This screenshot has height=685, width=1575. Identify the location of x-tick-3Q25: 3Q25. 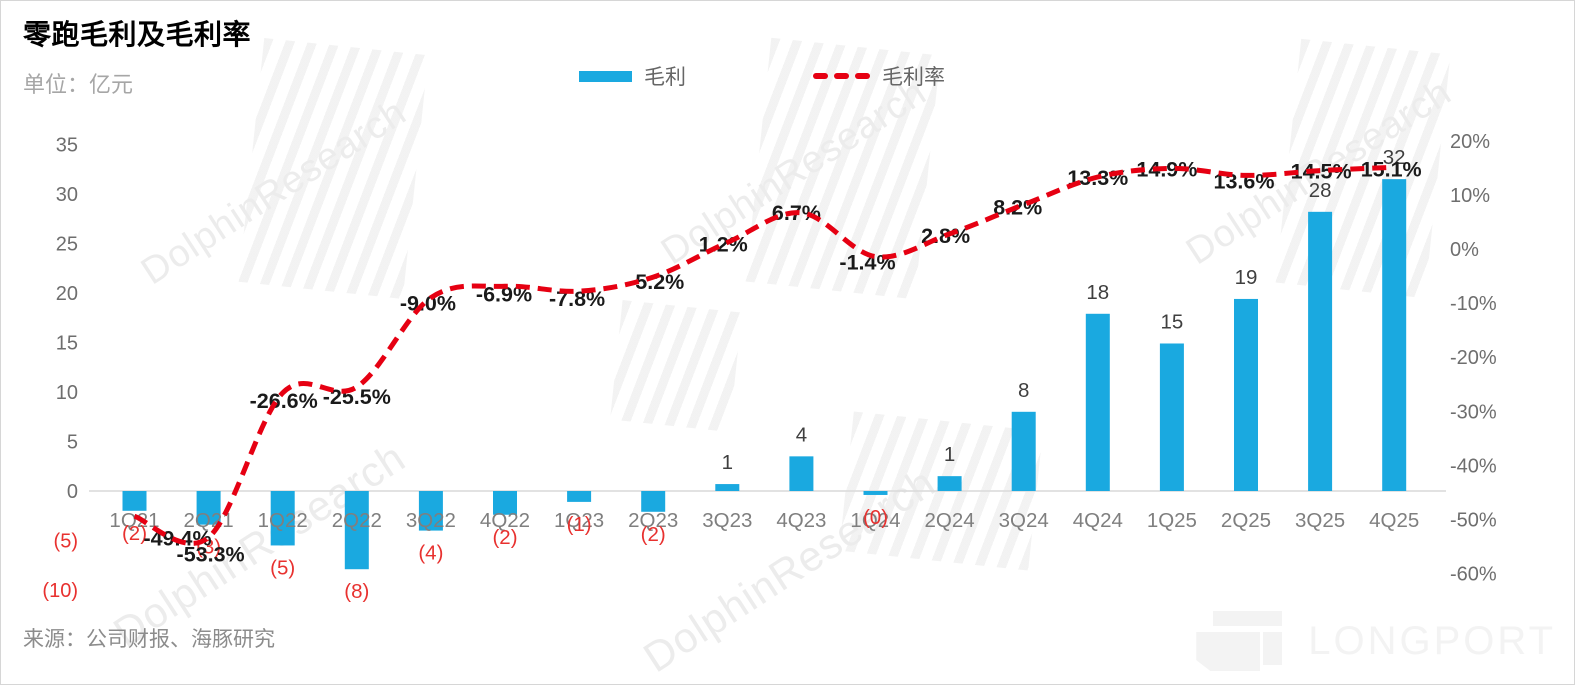
(1320, 520).